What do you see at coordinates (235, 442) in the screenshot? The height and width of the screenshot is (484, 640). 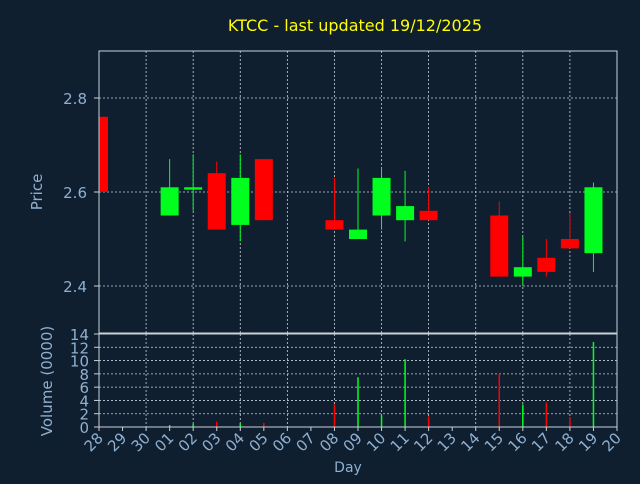 I see `day-tick-label: 04` at bounding box center [235, 442].